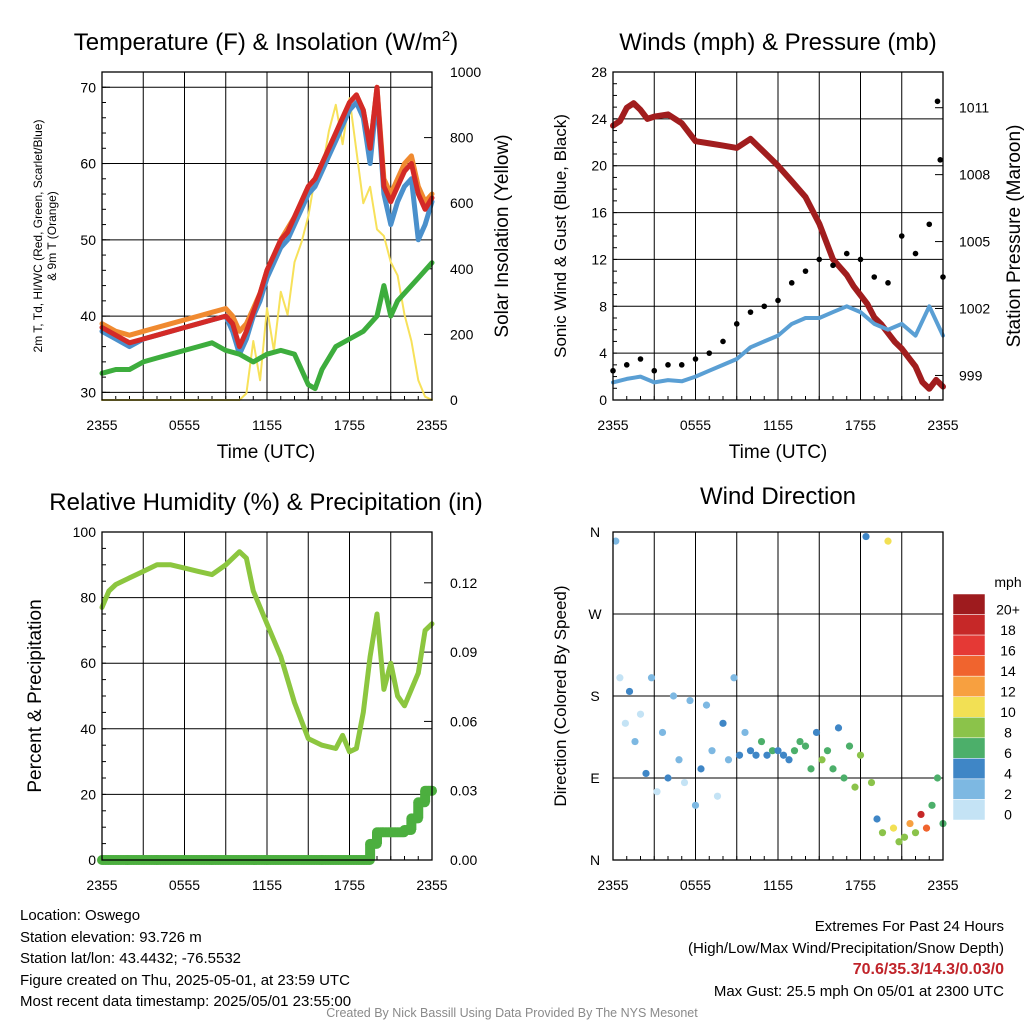 The height and width of the screenshot is (1024, 1024). What do you see at coordinates (974, 108) in the screenshot?
I see `winds-y2tick-label: 1011` at bounding box center [974, 108].